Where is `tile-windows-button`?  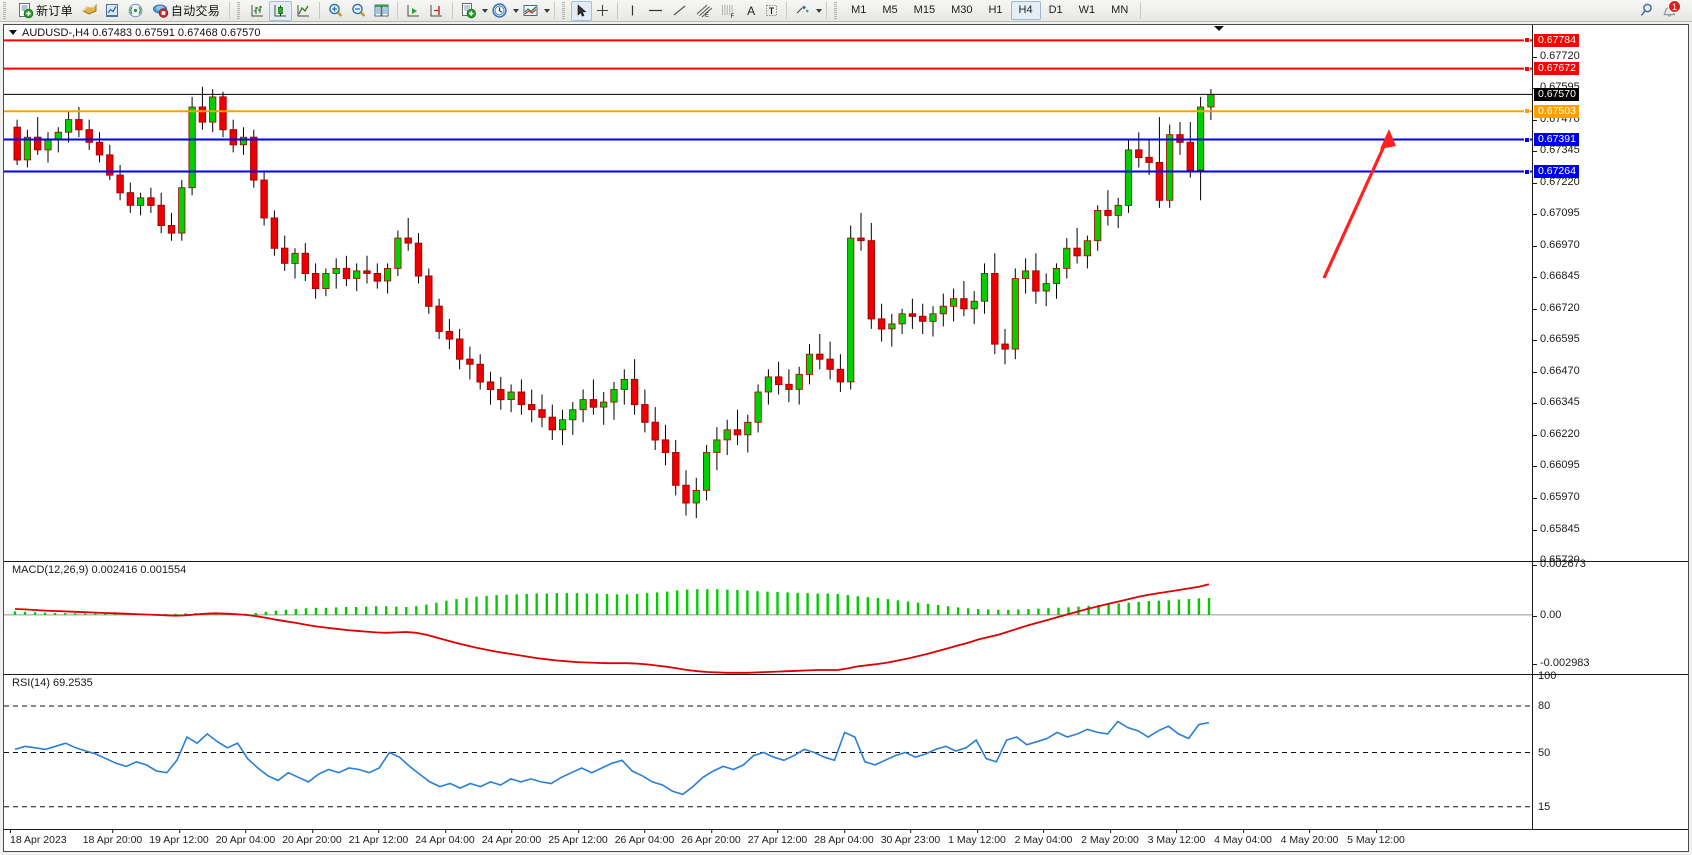
tile-windows-button is located at coordinates (381, 11).